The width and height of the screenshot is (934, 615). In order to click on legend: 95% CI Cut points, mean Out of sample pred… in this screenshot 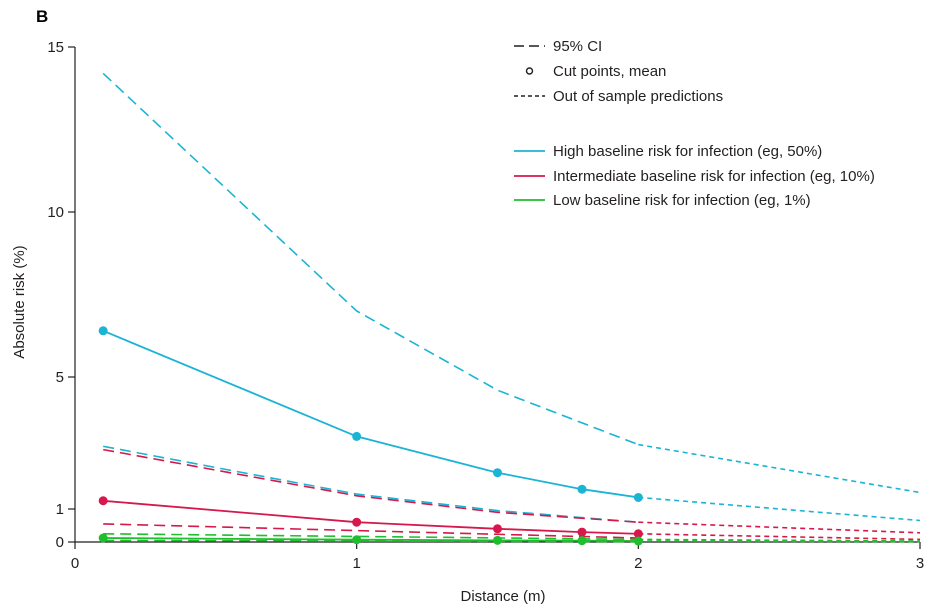, I will do `click(694, 123)`.